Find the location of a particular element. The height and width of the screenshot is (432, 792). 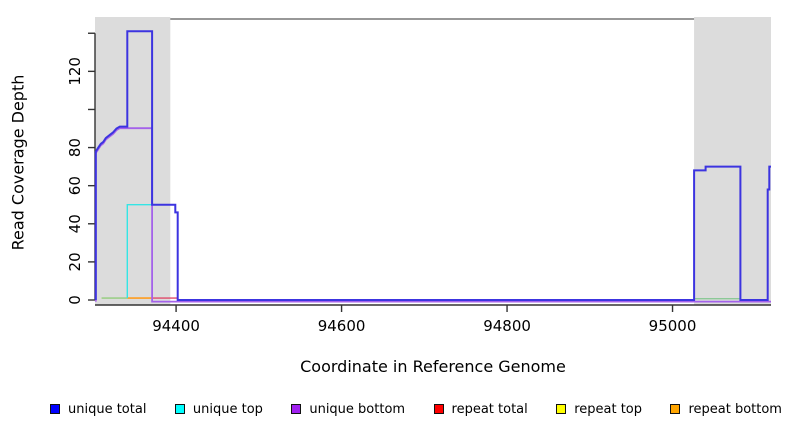

unique-bottom-swatch-icon is located at coordinates (296, 409).